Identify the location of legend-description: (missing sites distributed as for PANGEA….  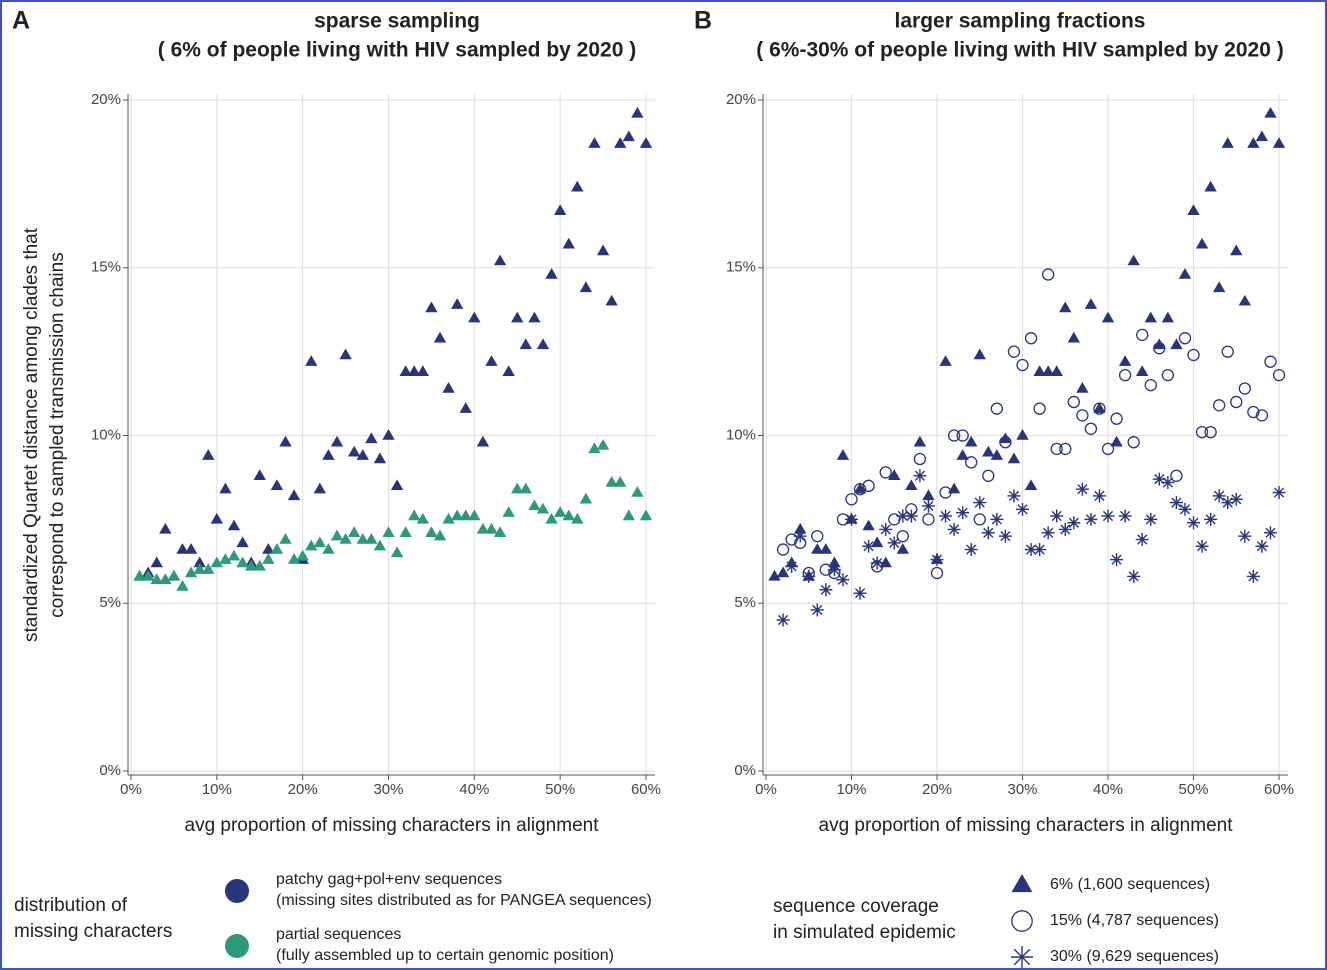
(464, 900).